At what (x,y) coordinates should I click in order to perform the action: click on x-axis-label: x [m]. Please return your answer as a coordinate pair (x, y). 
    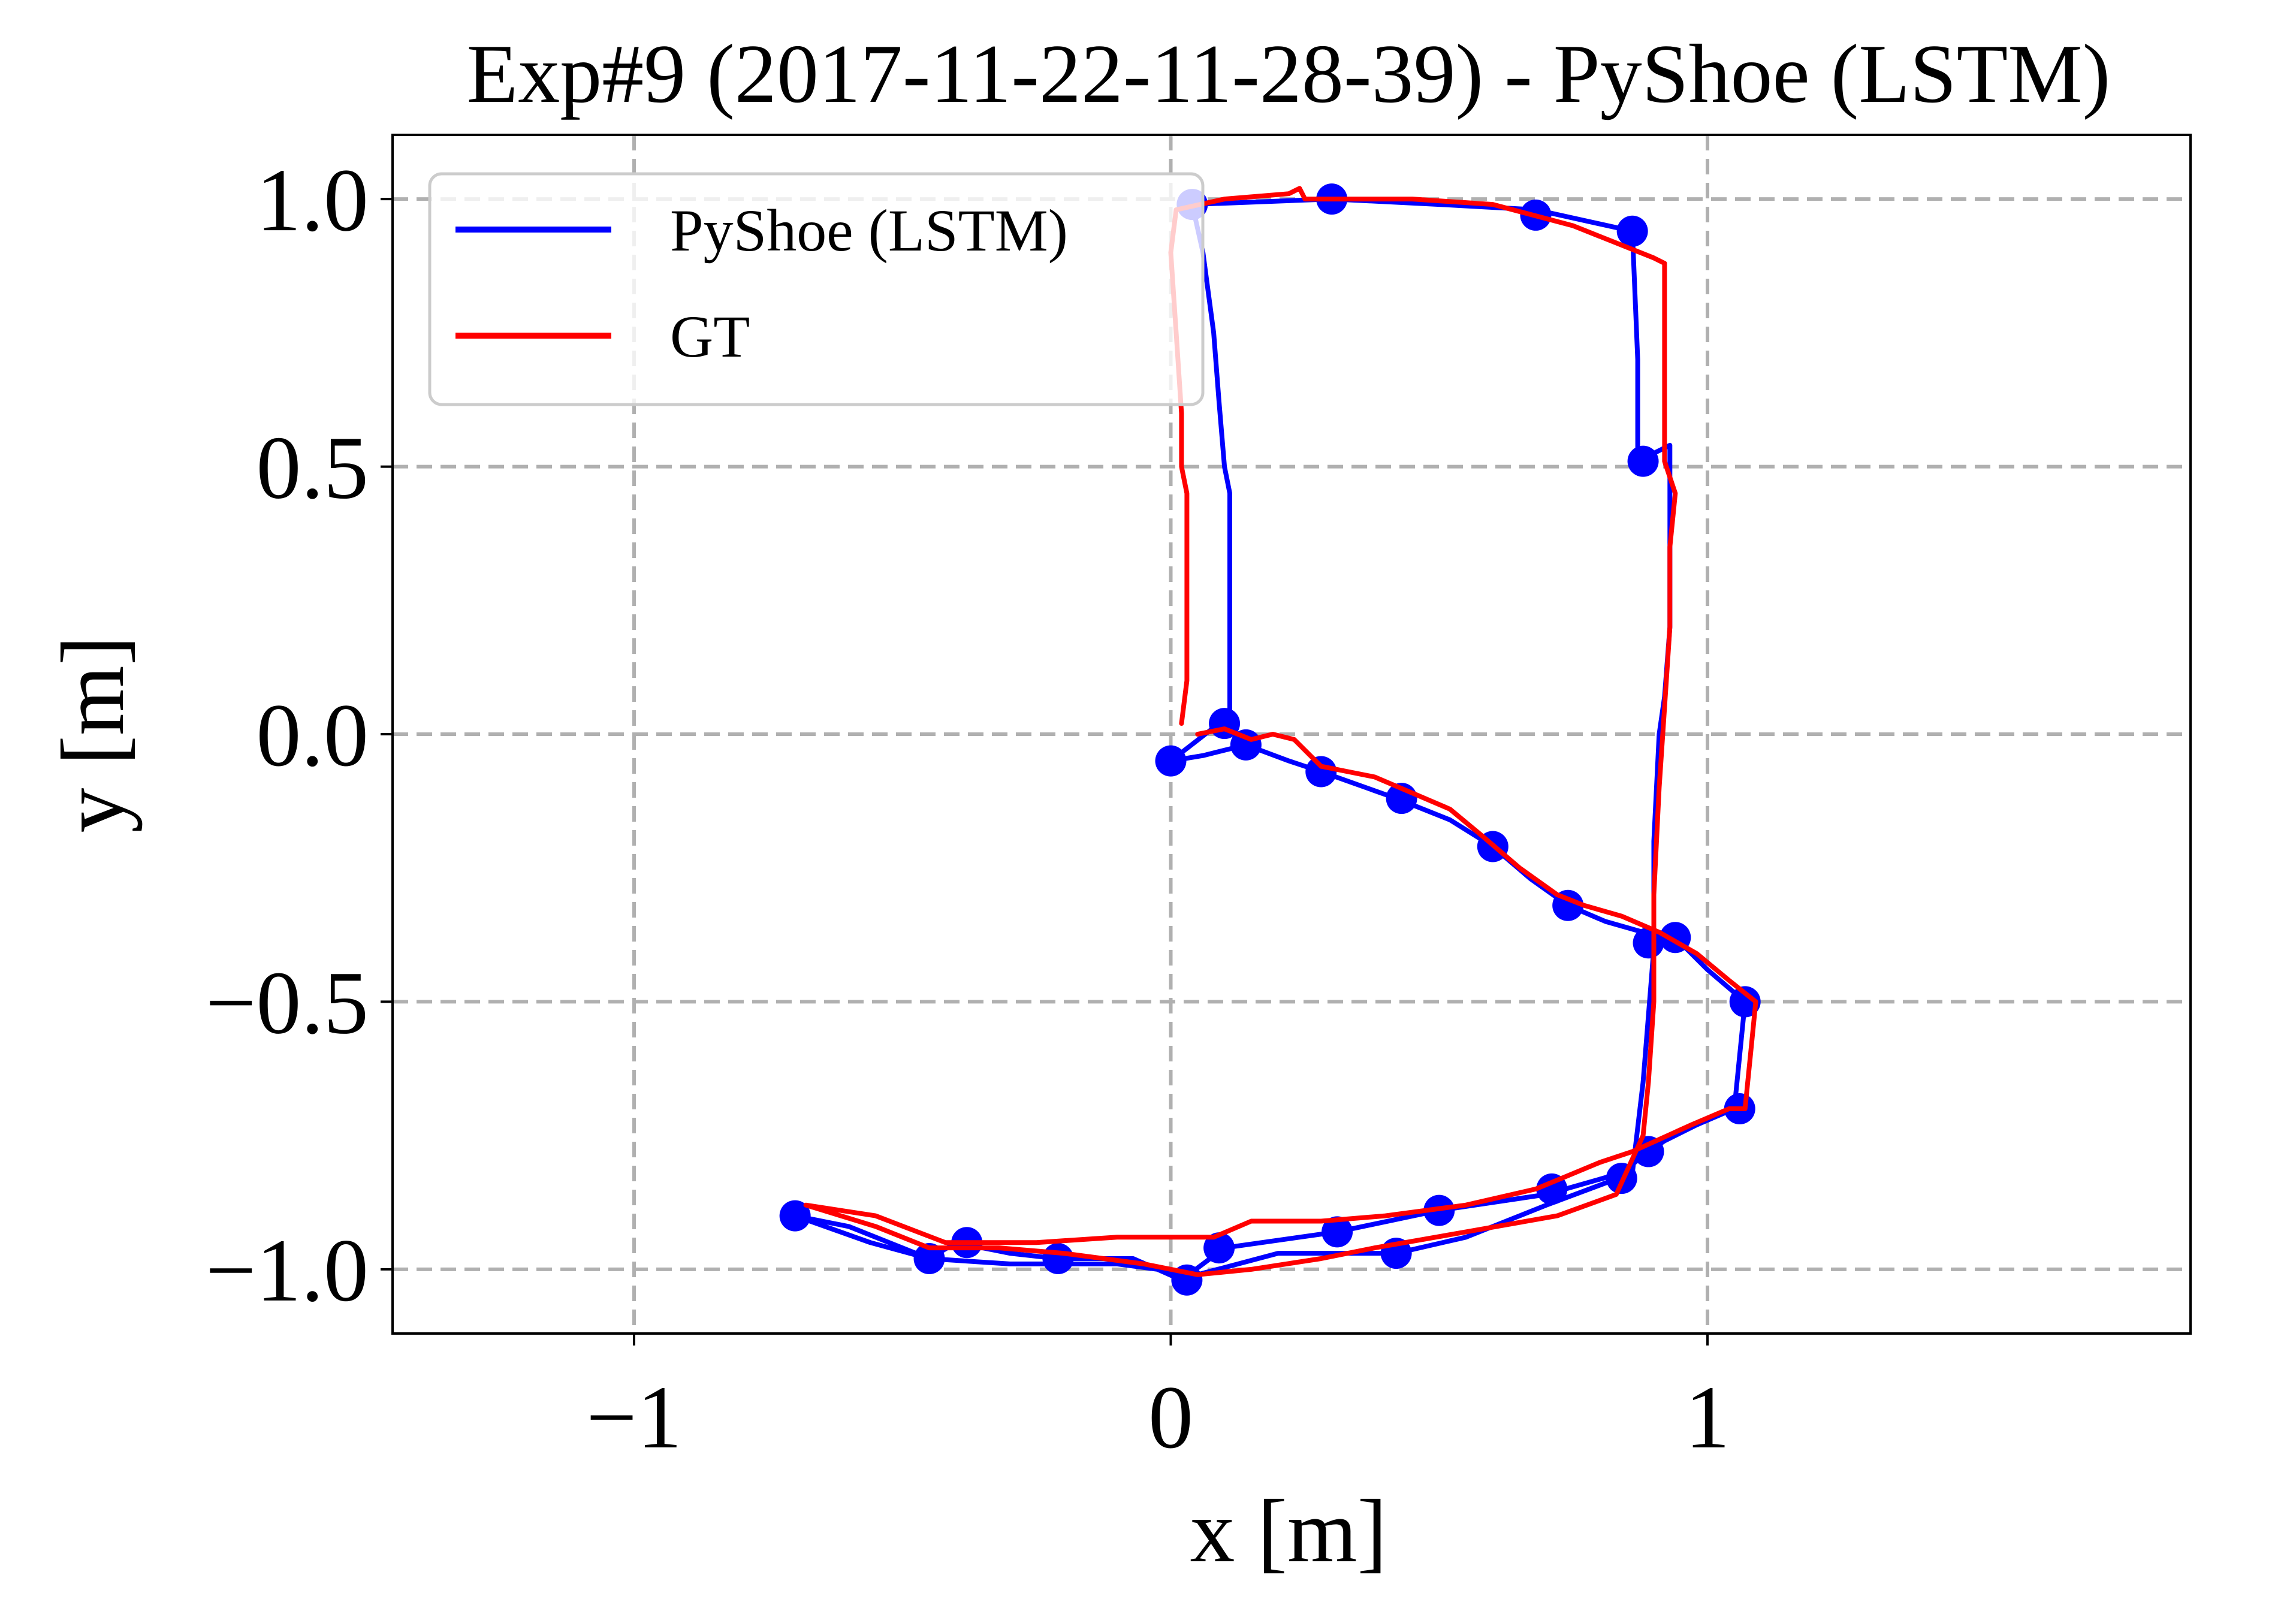
    Looking at the image, I should click on (1288, 1531).